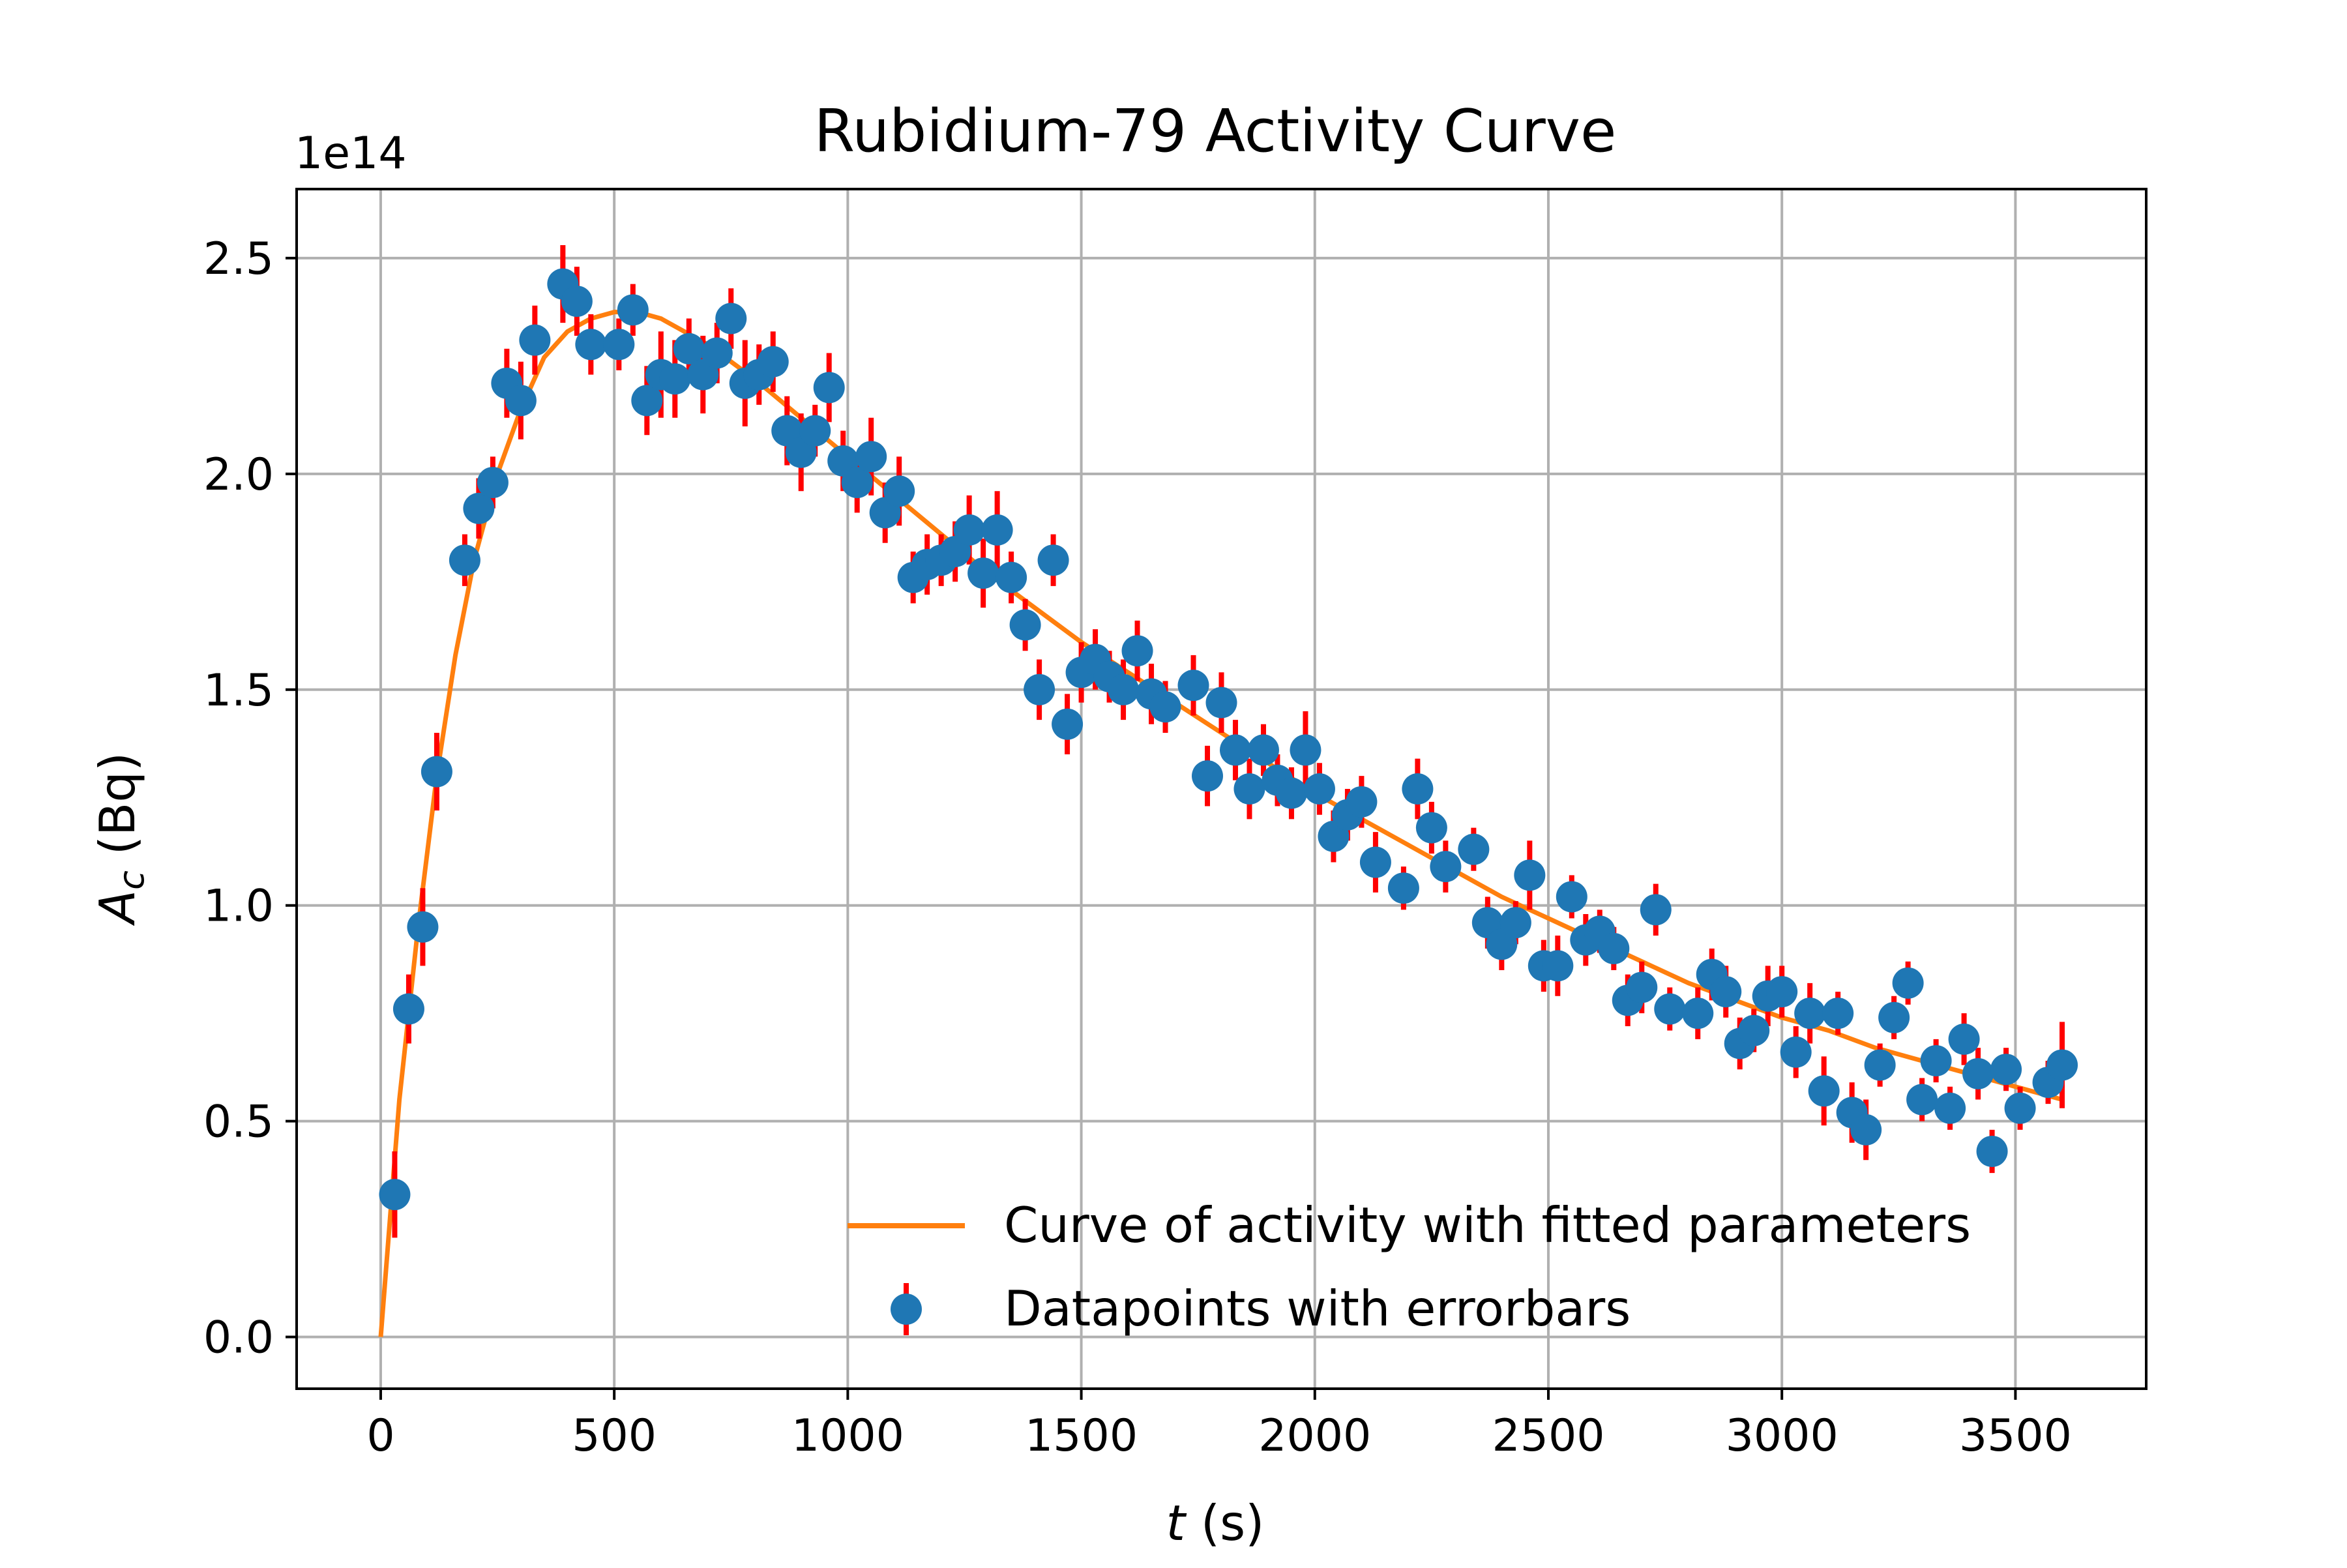  What do you see at coordinates (1782, 1436) in the screenshot?
I see `x-tick-label: 3000` at bounding box center [1782, 1436].